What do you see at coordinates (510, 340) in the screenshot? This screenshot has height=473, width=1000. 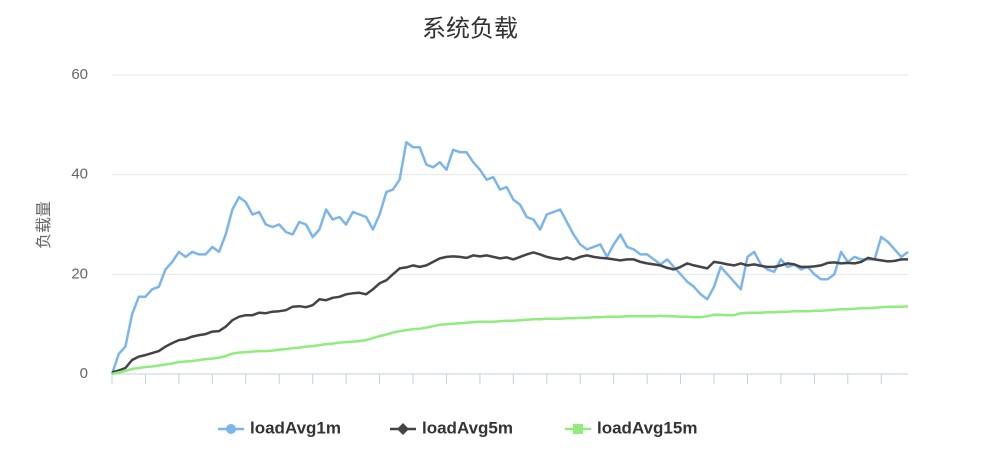 I see `series-line` at bounding box center [510, 340].